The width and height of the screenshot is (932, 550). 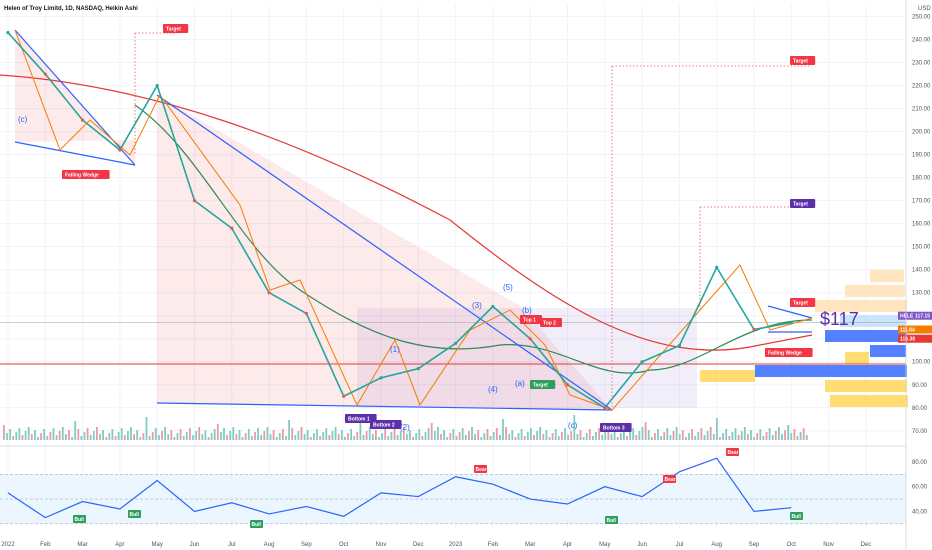 What do you see at coordinates (790, 312) in the screenshot?
I see `trendline` at bounding box center [790, 312].